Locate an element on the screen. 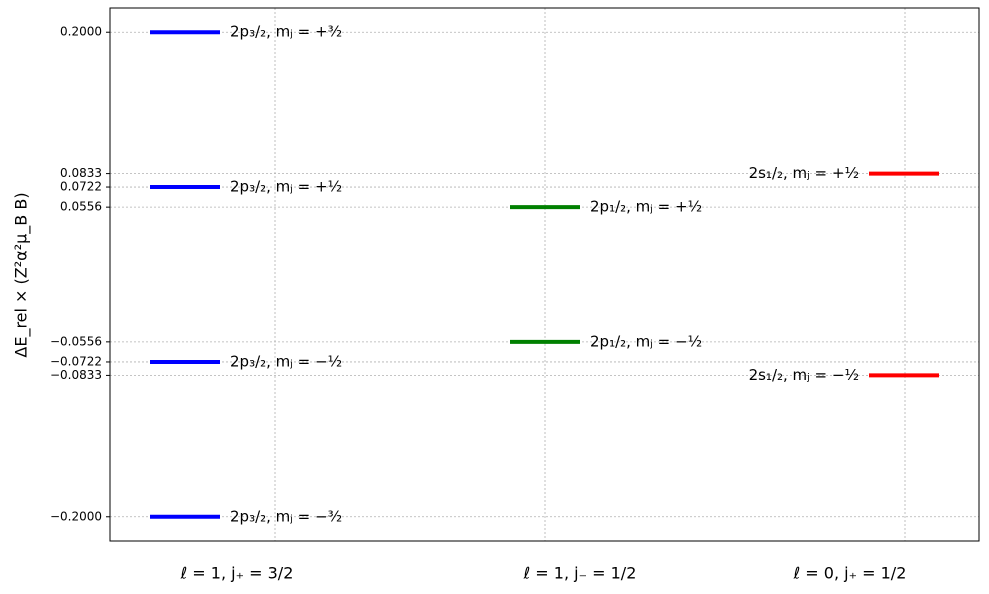  group-label: ℓ = 1, j₊ = 3/2 is located at coordinates (237, 573).